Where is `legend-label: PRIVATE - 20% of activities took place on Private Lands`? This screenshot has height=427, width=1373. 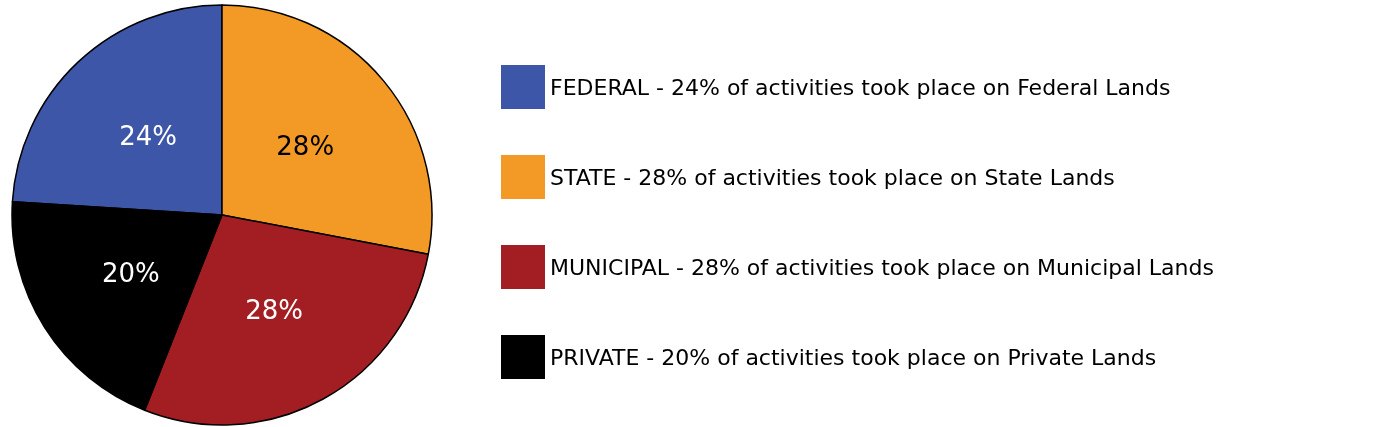 legend-label: PRIVATE - 20% of activities took place on Private Lands is located at coordinates (853, 357).